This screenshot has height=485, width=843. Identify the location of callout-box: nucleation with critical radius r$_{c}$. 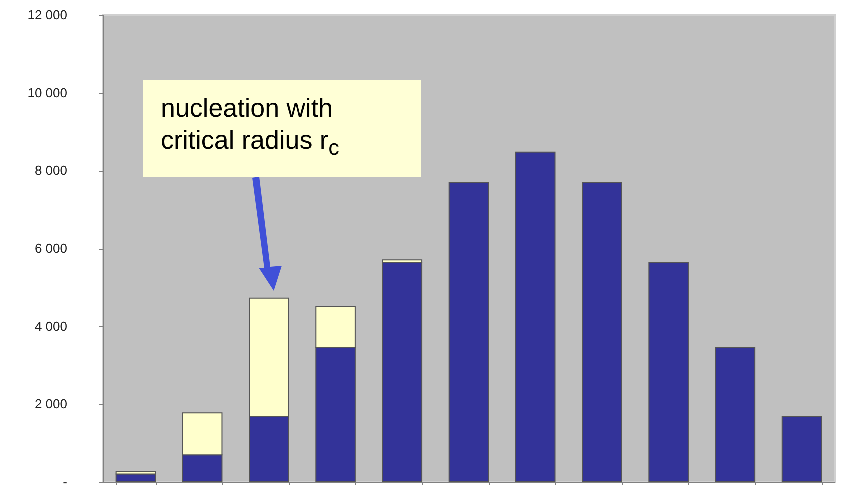
(282, 128).